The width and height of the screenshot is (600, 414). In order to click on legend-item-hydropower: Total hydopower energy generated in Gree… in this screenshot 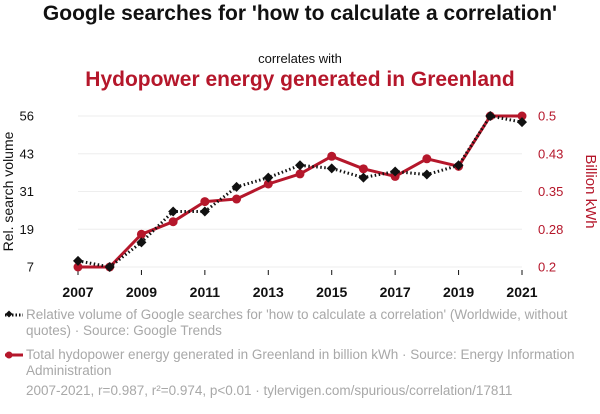, I will do `click(302, 363)`.